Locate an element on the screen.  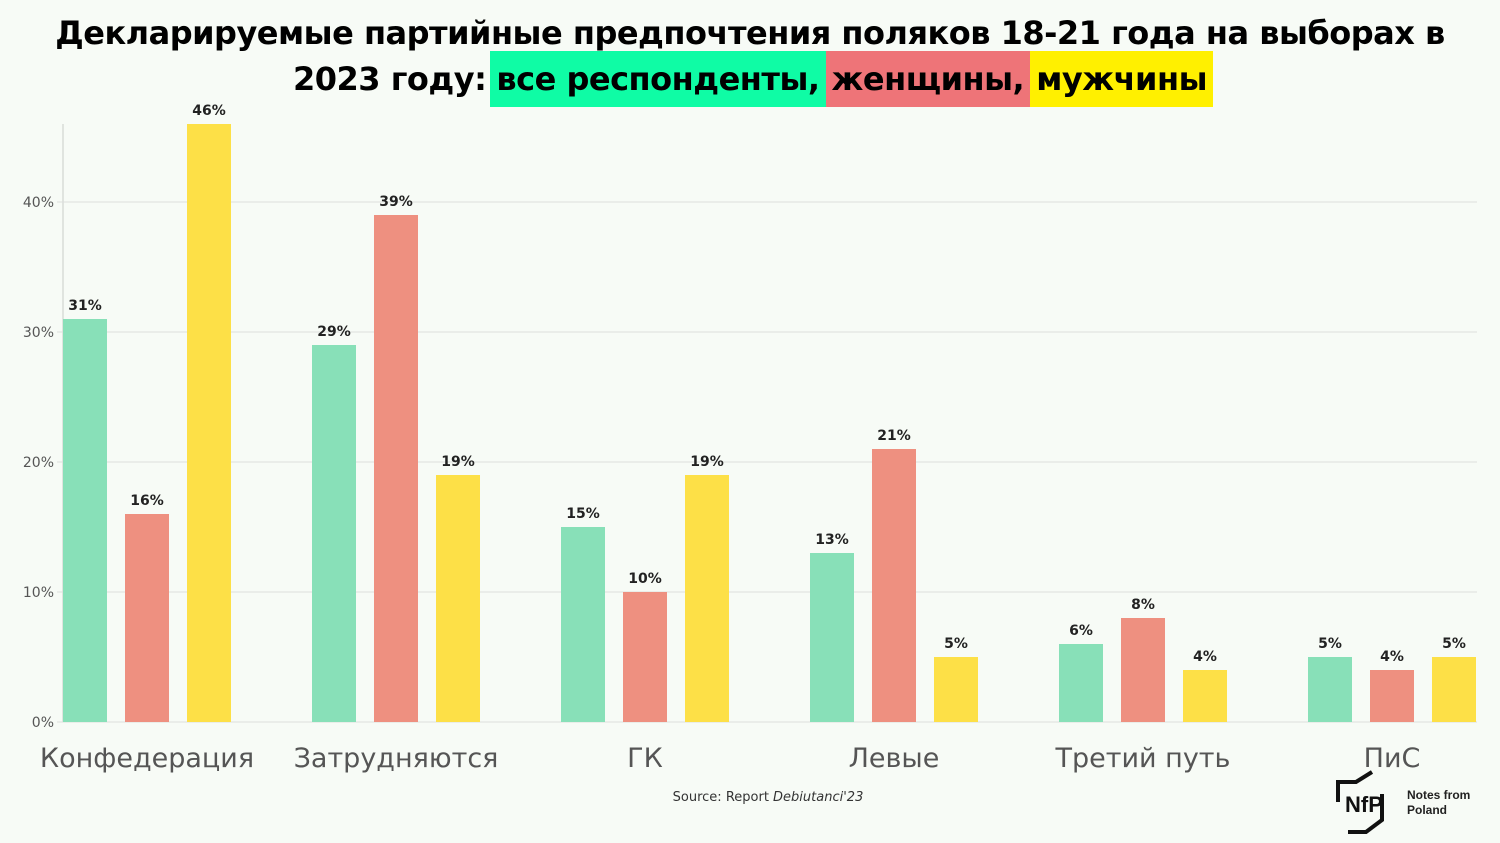
x-category-label: Третий путь is located at coordinates (1143, 758).